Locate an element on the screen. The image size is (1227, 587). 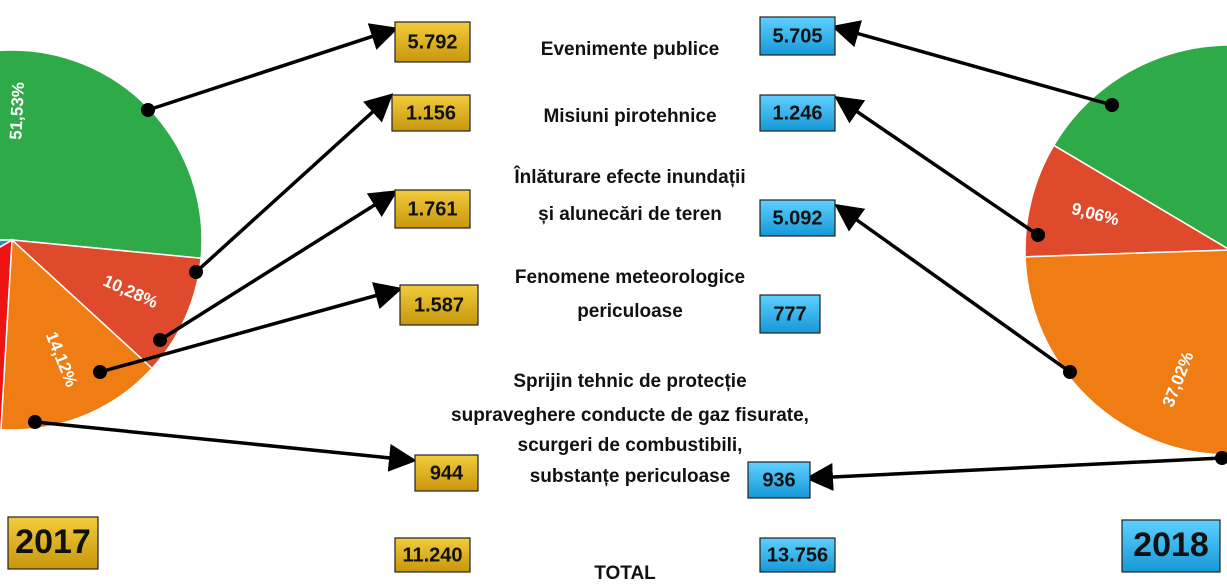
year-label: 2017 is located at coordinates (53, 542).